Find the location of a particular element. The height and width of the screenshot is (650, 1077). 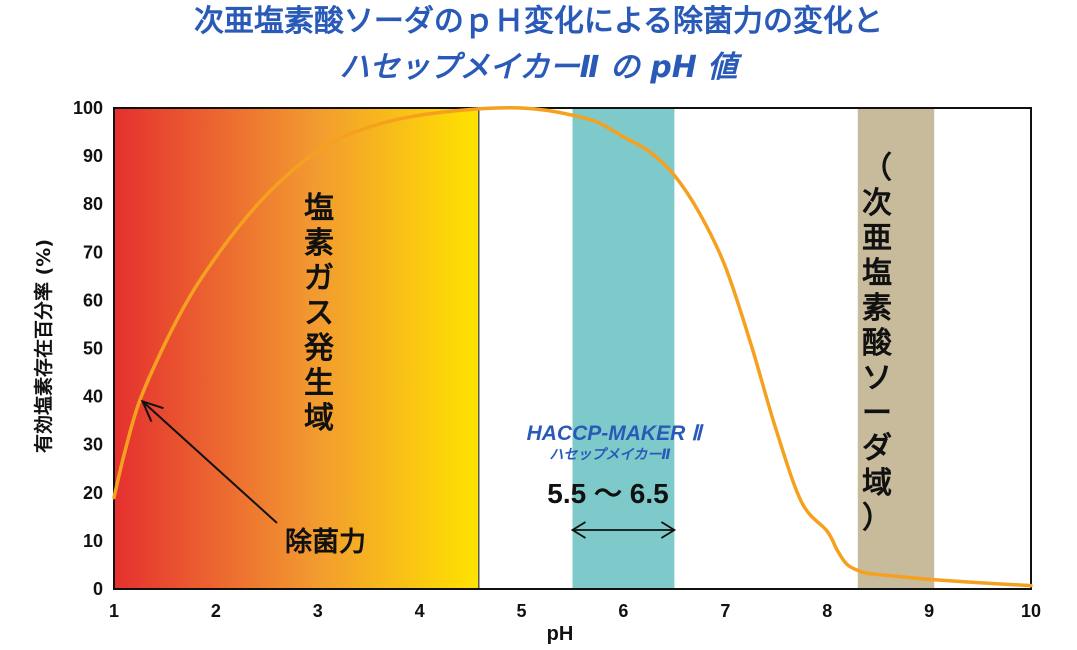

germicidal-arrow is located at coordinates (209, 462).